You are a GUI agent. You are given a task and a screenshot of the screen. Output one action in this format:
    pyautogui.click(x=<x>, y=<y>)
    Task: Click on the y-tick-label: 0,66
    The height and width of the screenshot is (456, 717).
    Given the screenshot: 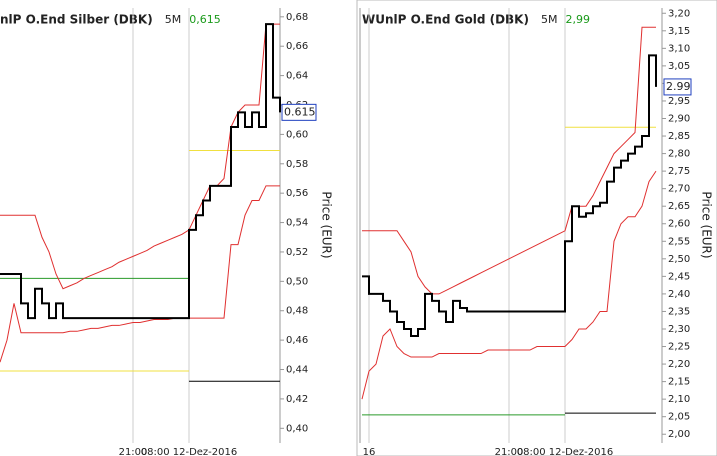 What is the action you would take?
    pyautogui.click(x=297, y=46)
    